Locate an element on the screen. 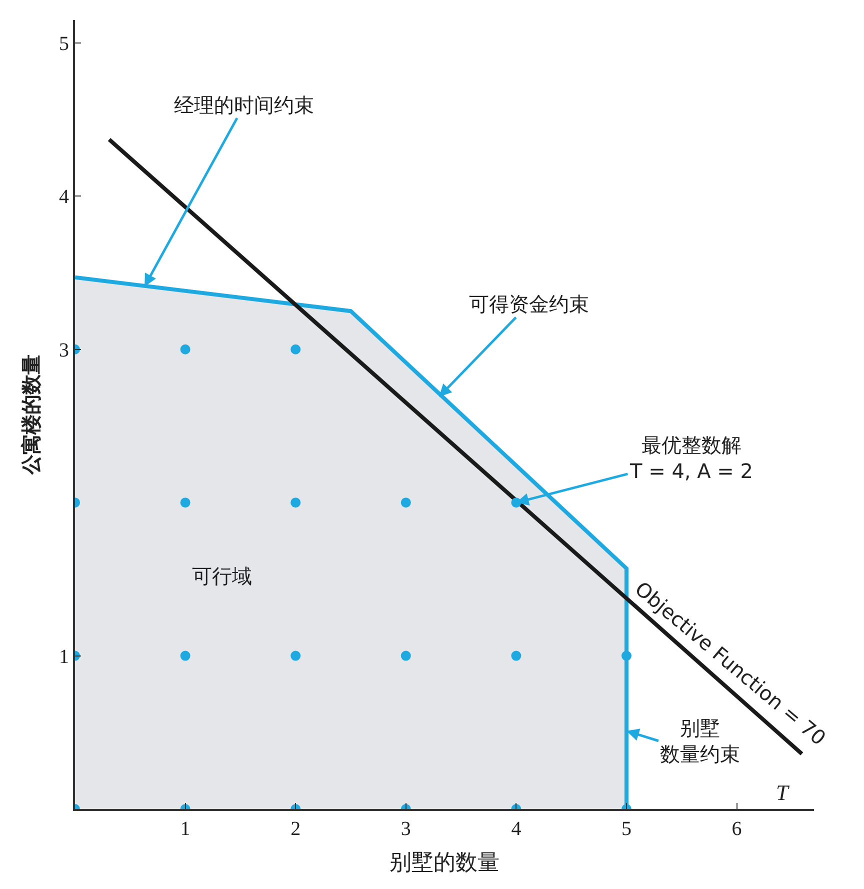  y-axis-title: 公寓楼的数量 is located at coordinates (31, 415).